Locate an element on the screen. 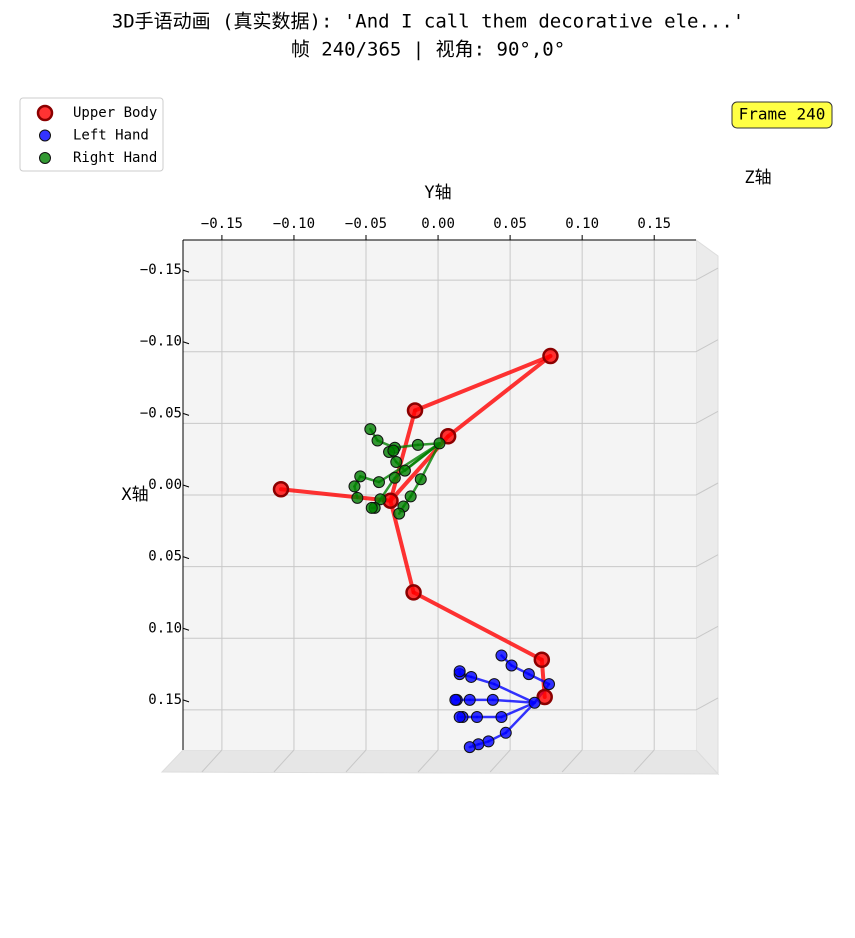 The image size is (855, 938). z-axis-label: Z轴 is located at coordinates (757, 178).